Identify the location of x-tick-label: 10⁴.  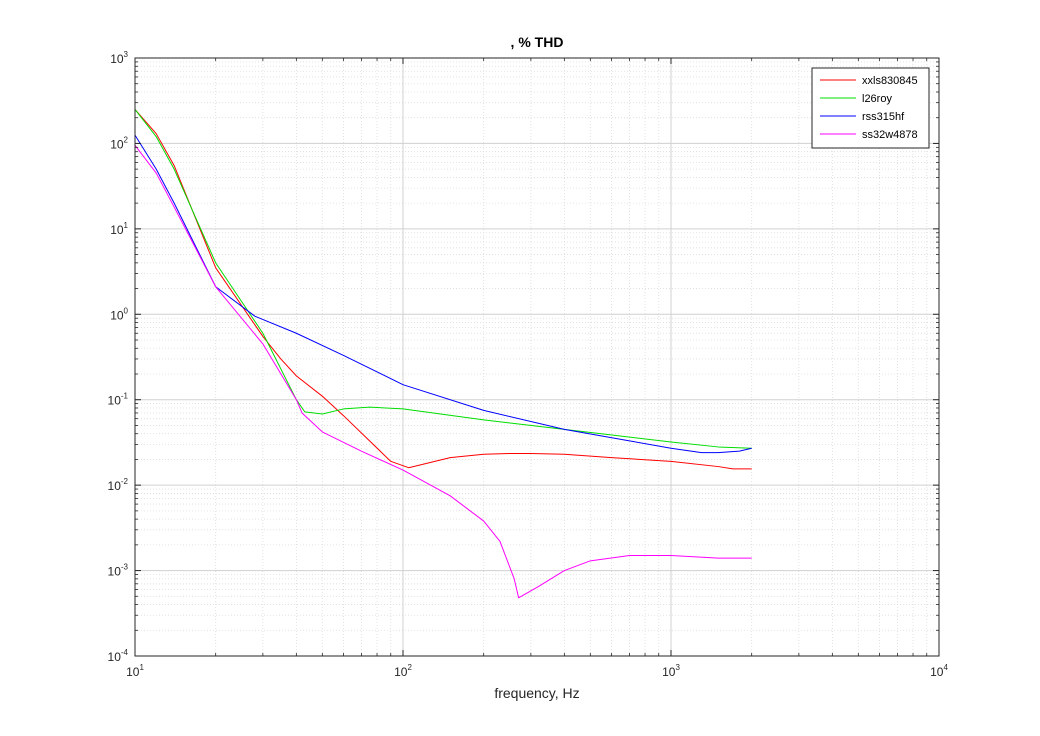
(939, 671).